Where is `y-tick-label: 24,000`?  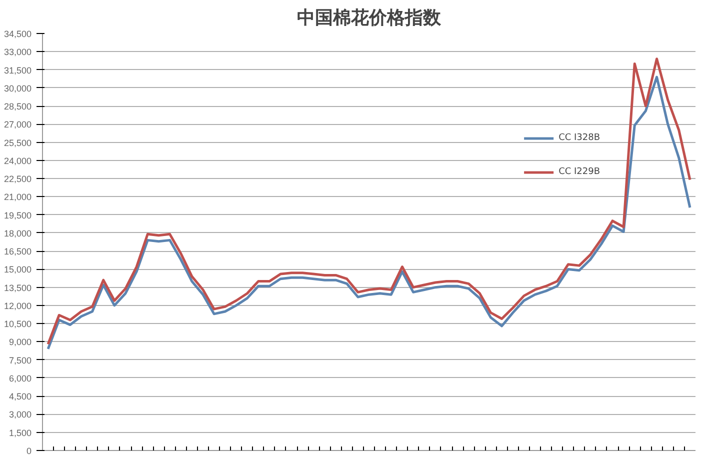 y-tick-label: 24,000 is located at coordinates (18, 161).